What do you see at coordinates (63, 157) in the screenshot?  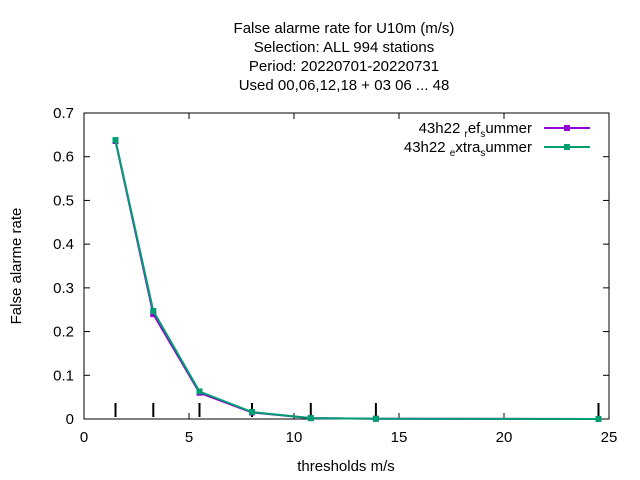 I see `y-tick-label: 0.6` at bounding box center [63, 157].